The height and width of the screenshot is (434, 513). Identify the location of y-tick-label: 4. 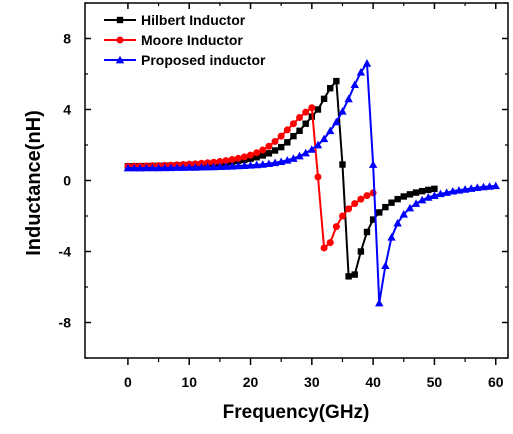
(67, 110).